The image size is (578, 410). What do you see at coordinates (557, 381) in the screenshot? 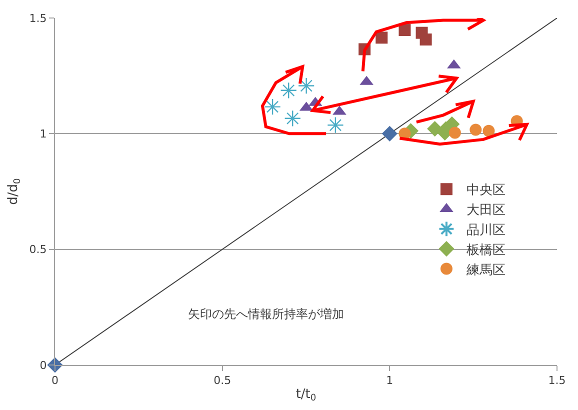
I see `x-tick-label: 1.5` at bounding box center [557, 381].